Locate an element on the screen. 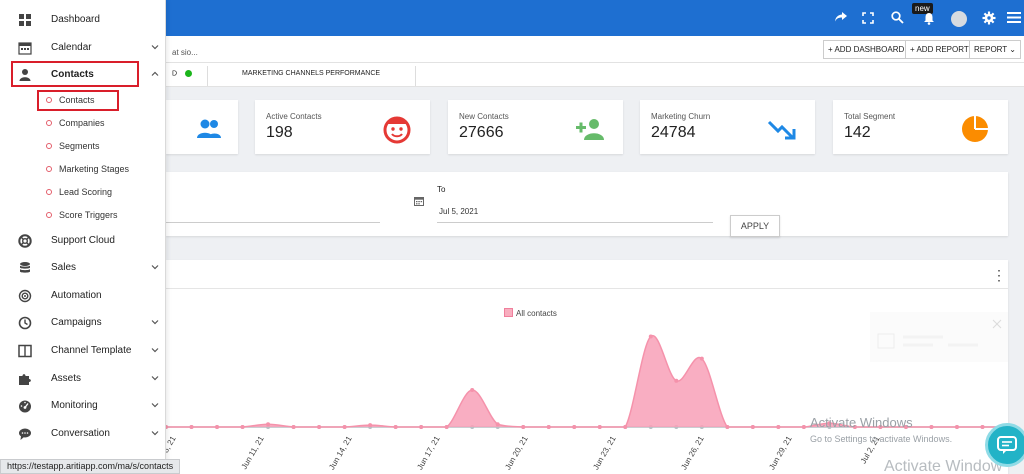  to-date-value: Jul 5, 2021 is located at coordinates (459, 211).